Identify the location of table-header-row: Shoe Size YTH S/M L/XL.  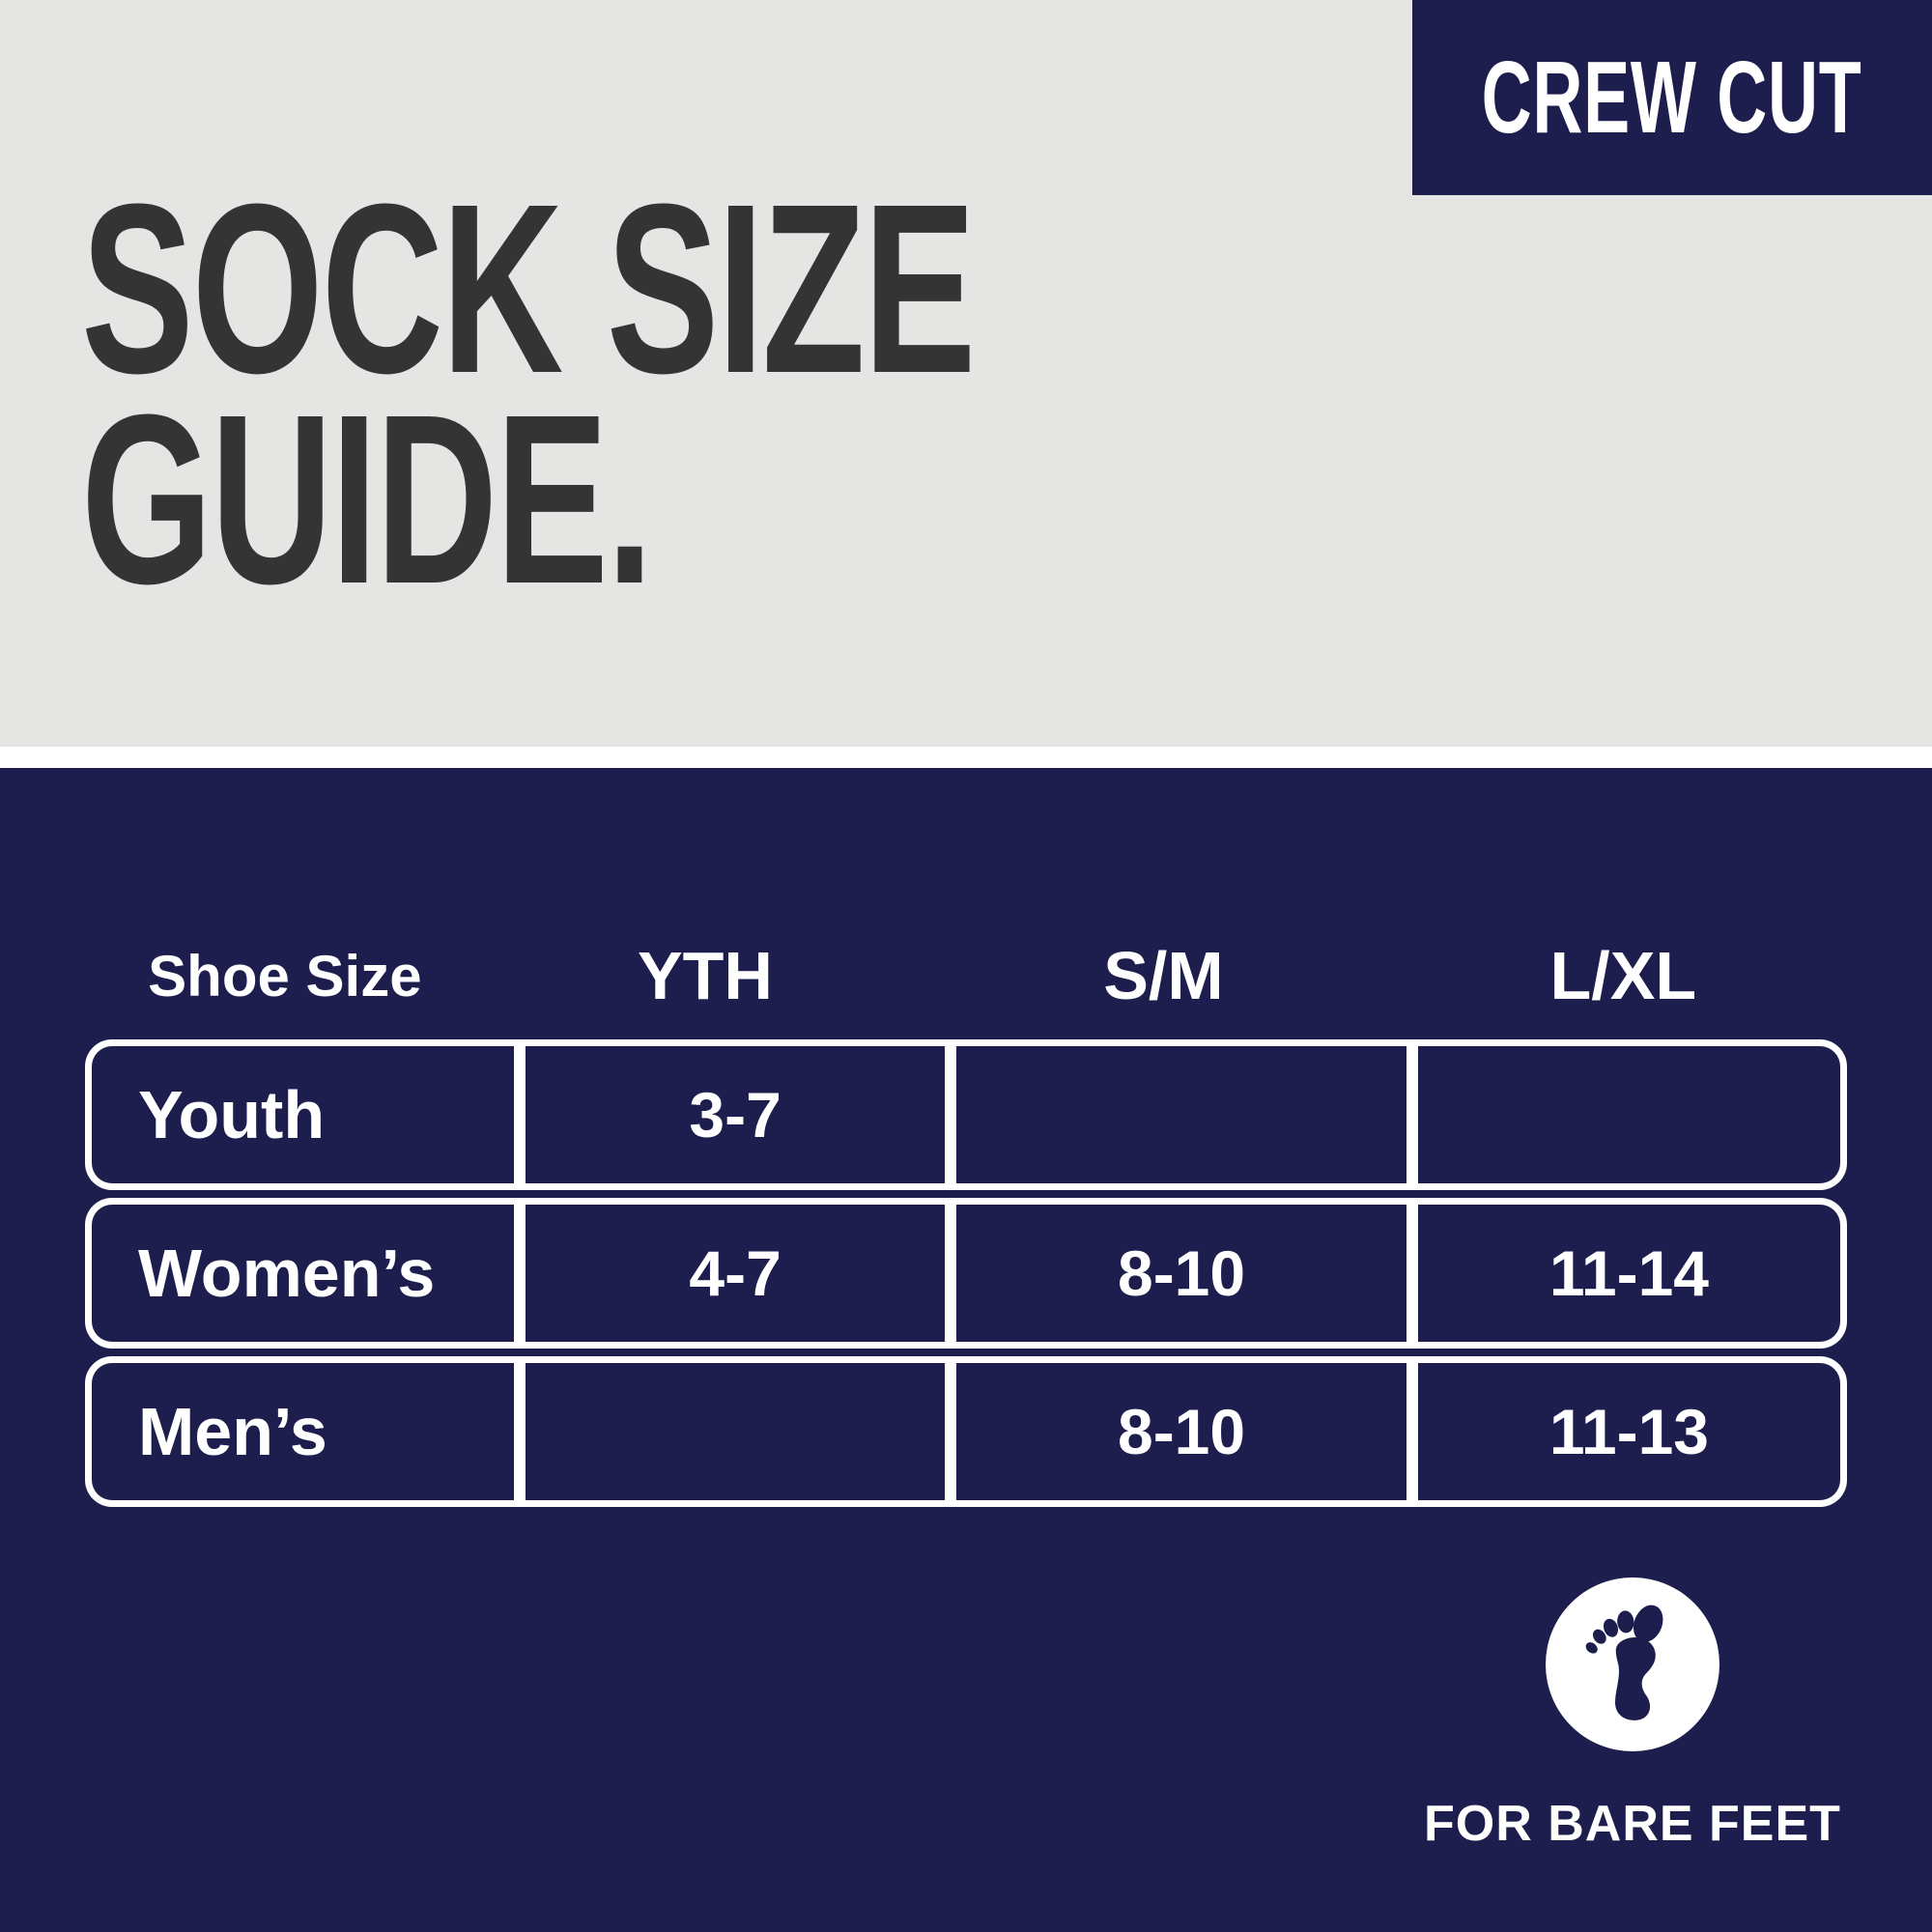
(966, 976).